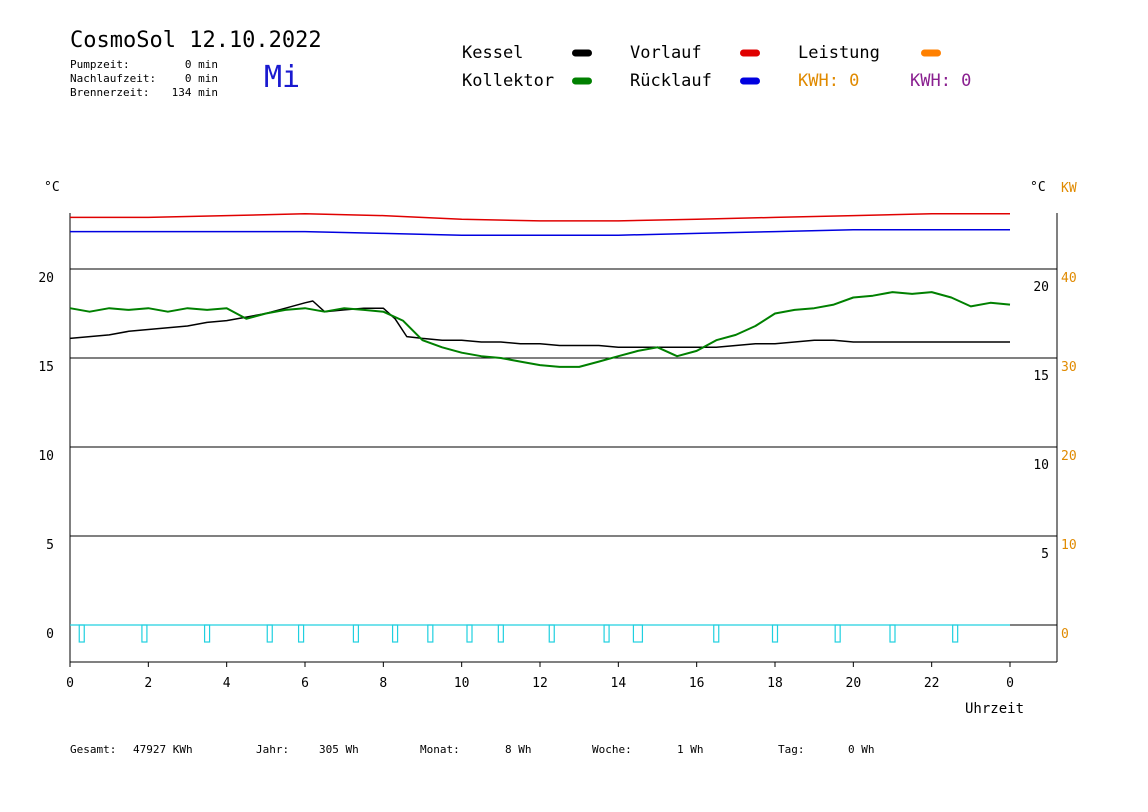 This screenshot has height=812, width=1148. I want to click on y-tick-right-kw: 40, so click(1069, 278).